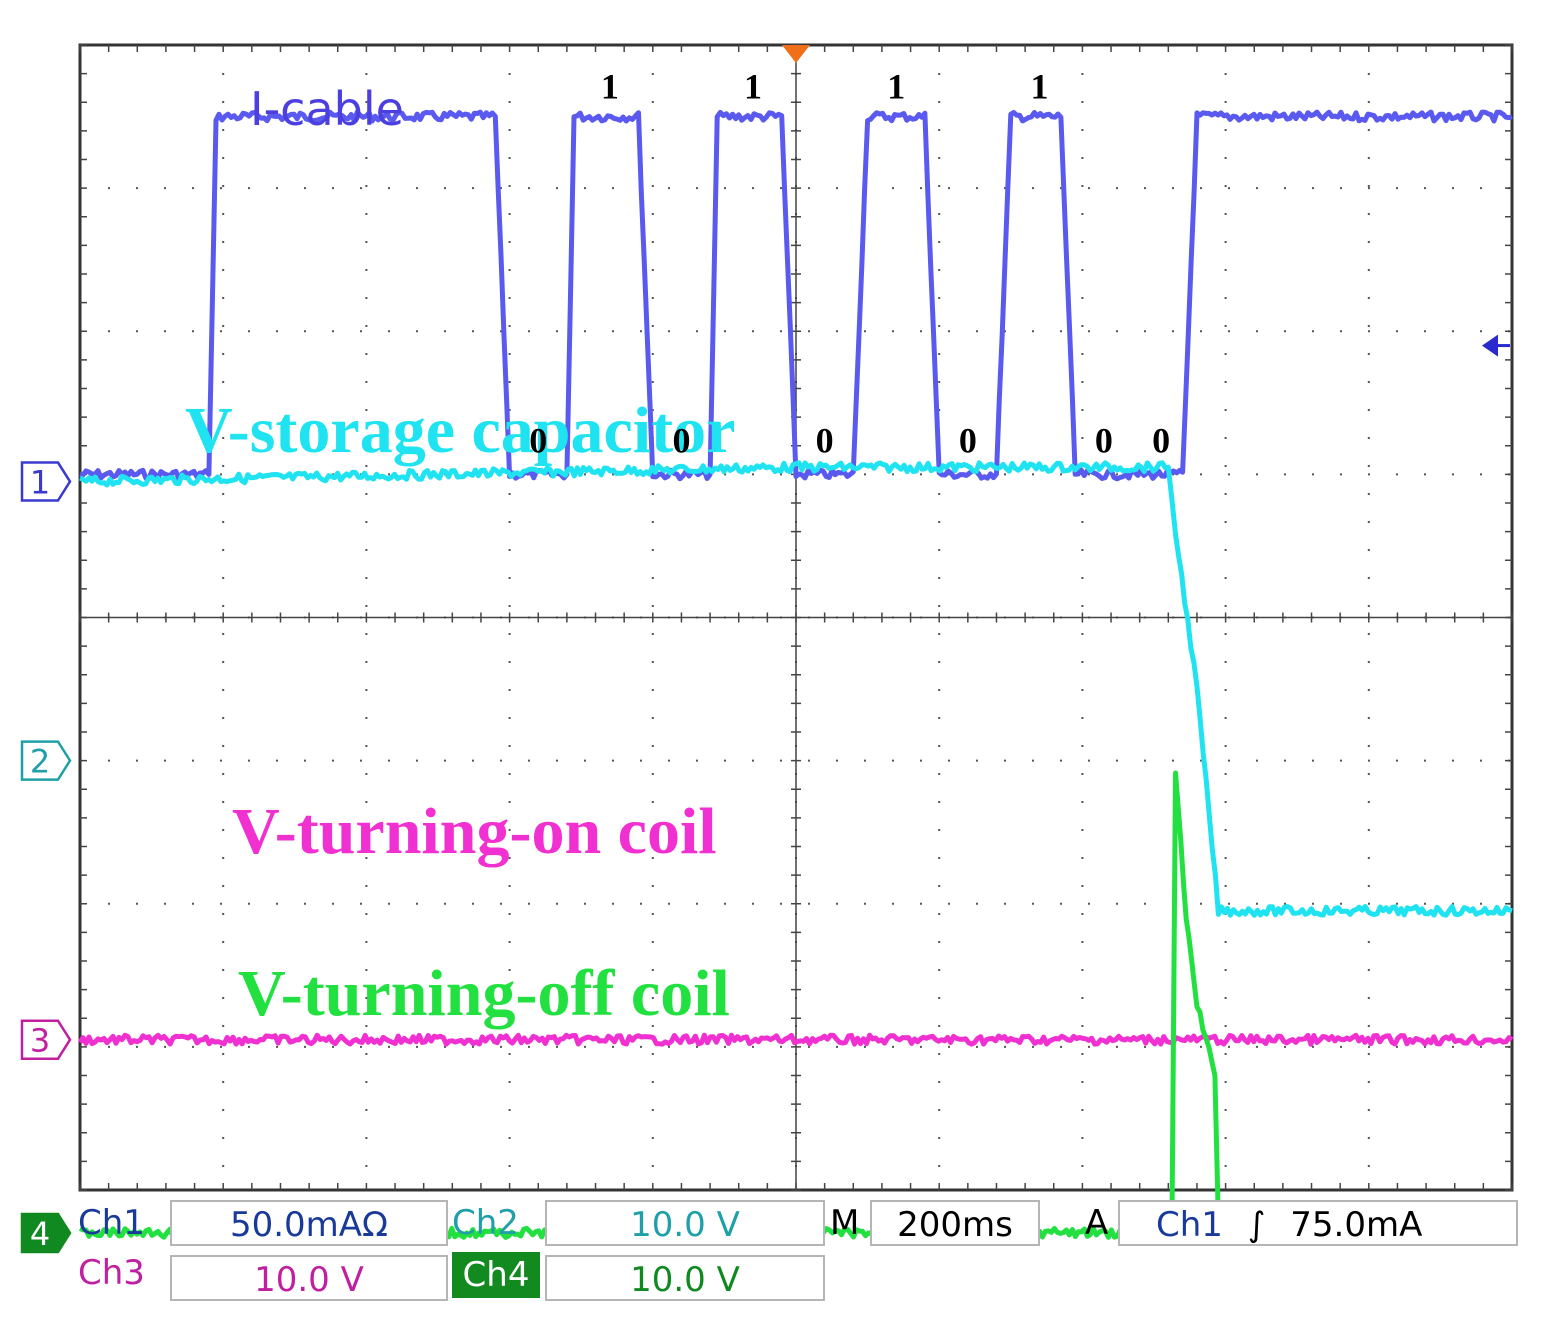 The image size is (1550, 1332). I want to click on channel-2-marker: 2, so click(46, 760).